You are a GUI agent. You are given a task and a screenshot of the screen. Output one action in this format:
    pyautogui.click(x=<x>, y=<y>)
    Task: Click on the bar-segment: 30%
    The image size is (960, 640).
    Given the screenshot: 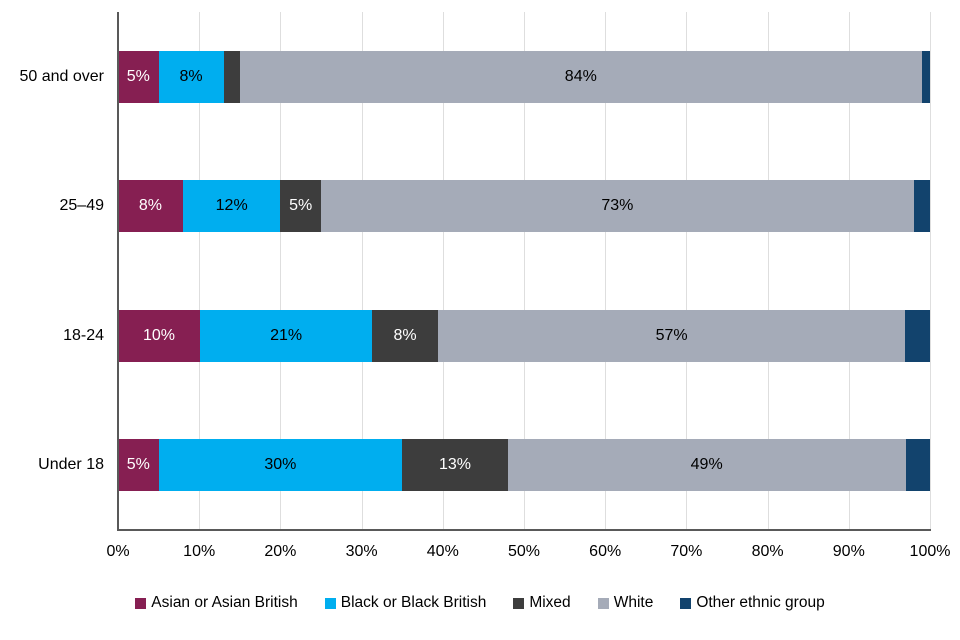 What is the action you would take?
    pyautogui.click(x=280, y=465)
    